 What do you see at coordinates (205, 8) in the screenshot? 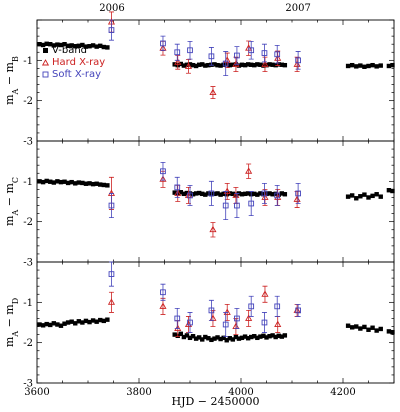
I see `year-labels: 2006 2007` at bounding box center [205, 8].